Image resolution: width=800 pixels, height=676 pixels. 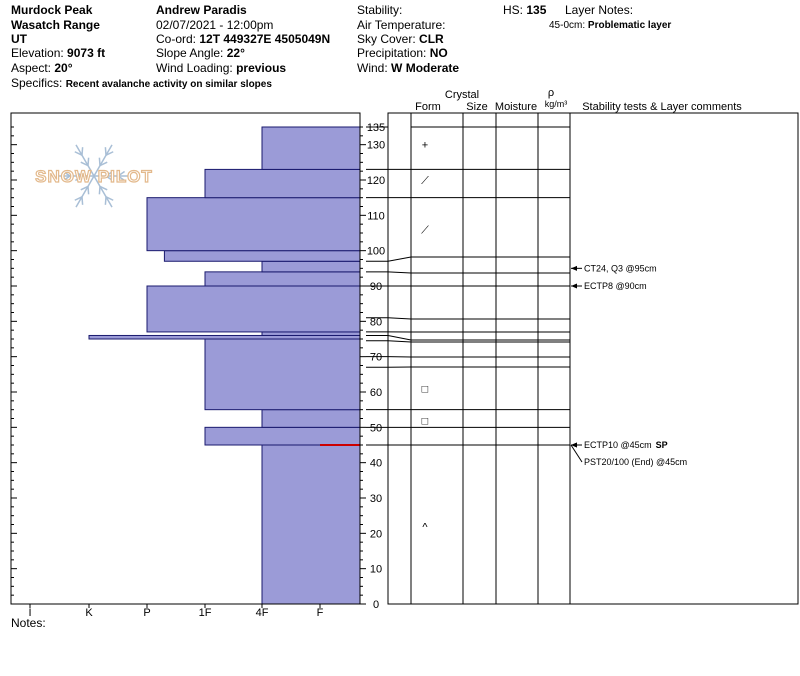 I want to click on sky-cover-value: CLR, so click(x=431, y=39).